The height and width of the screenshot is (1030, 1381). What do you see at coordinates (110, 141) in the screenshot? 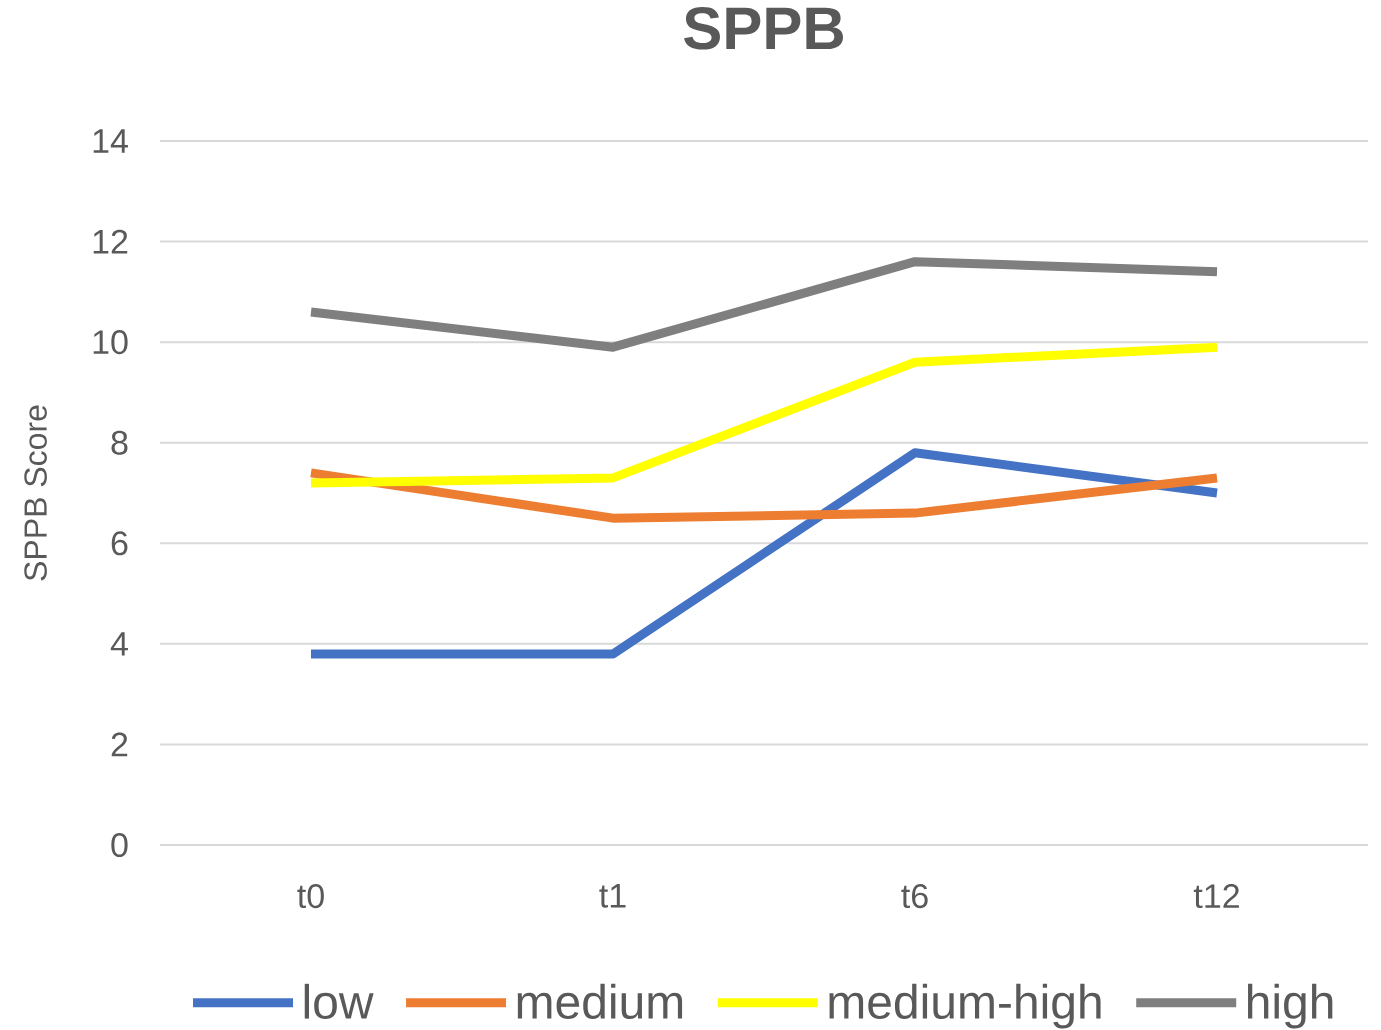
I see `y-tick-label: 14` at bounding box center [110, 141].